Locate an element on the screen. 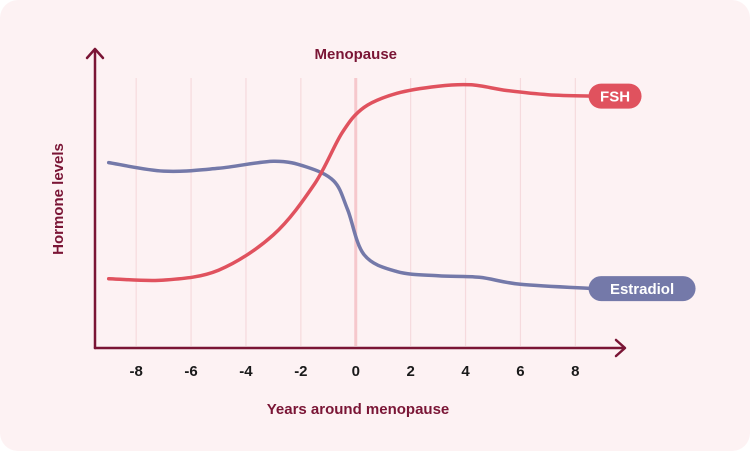 The width and height of the screenshot is (750, 451). x-tick-label: 2 is located at coordinates (410, 371).